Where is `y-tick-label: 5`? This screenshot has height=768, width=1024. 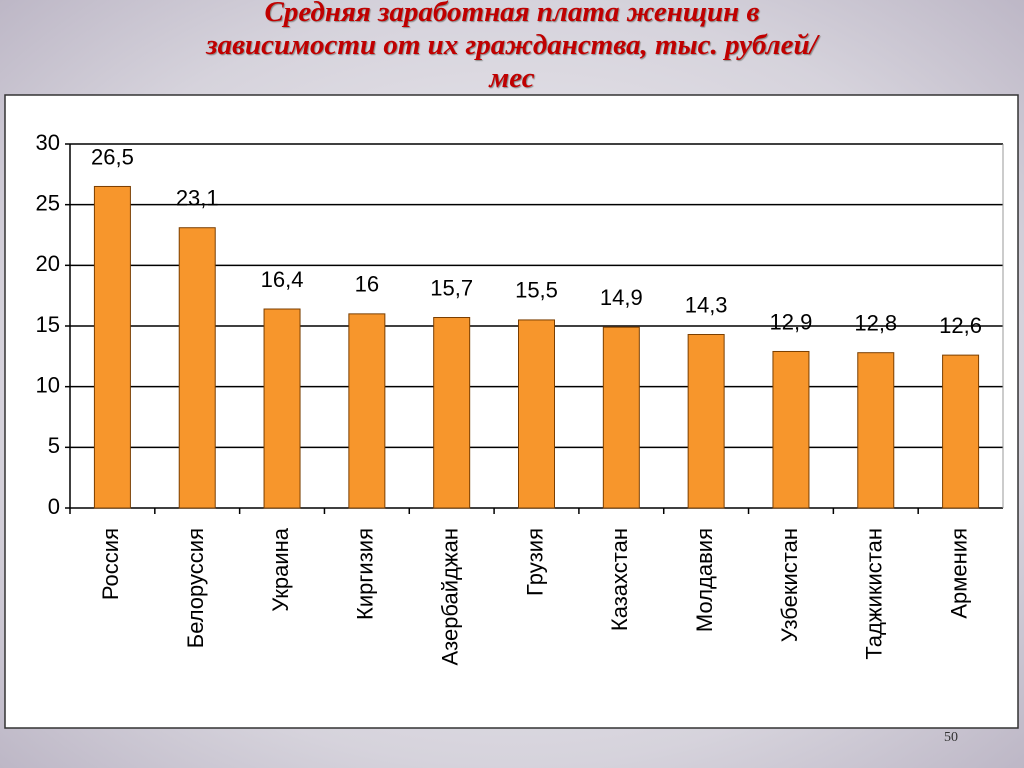 y-tick-label: 5 is located at coordinates (54, 445).